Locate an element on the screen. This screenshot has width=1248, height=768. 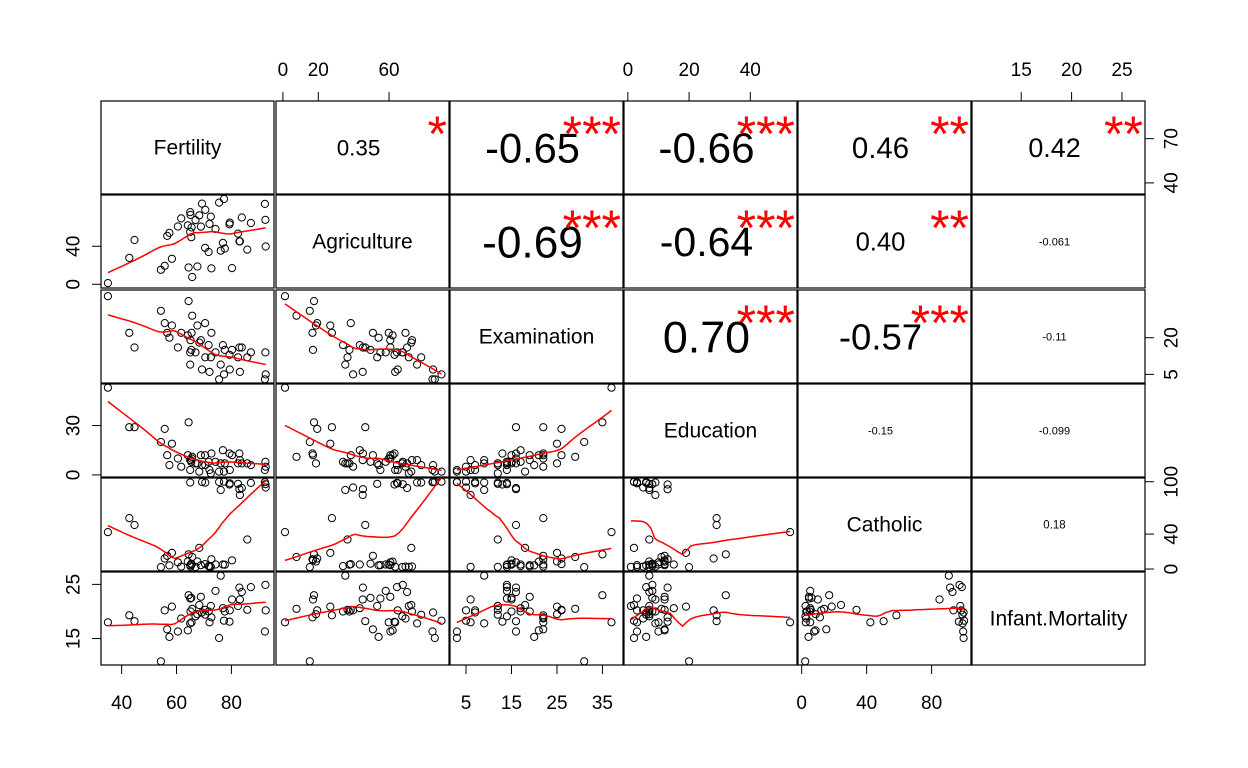
x-tick-label: 40 is located at coordinates (866, 703).